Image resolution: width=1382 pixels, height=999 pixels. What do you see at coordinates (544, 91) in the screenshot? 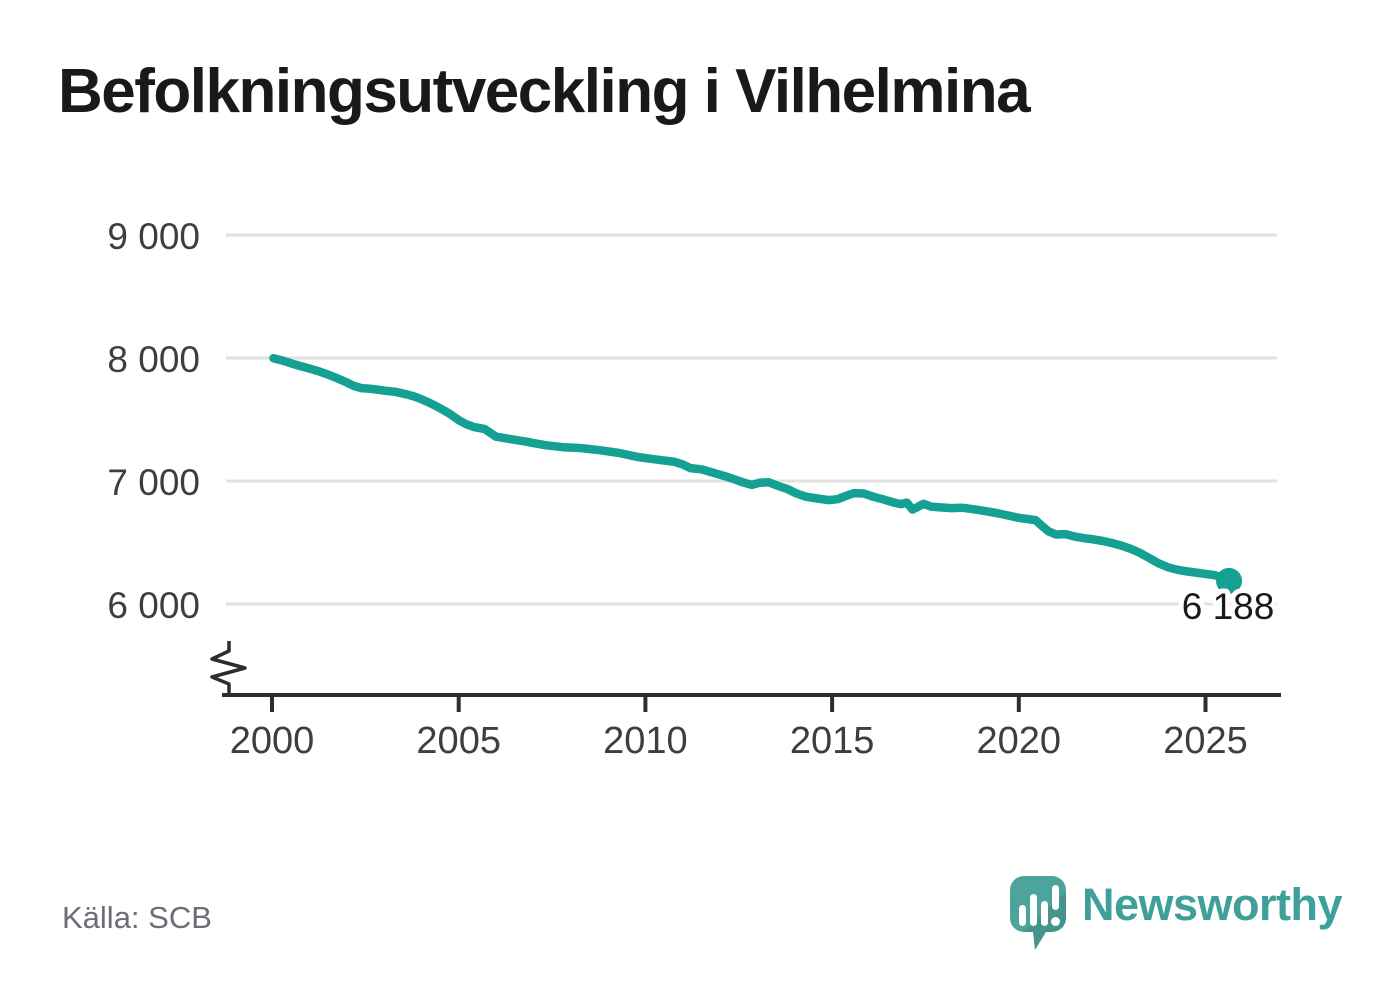
I see `chart-title: Befolkningsutveckling i Vilhelmina` at bounding box center [544, 91].